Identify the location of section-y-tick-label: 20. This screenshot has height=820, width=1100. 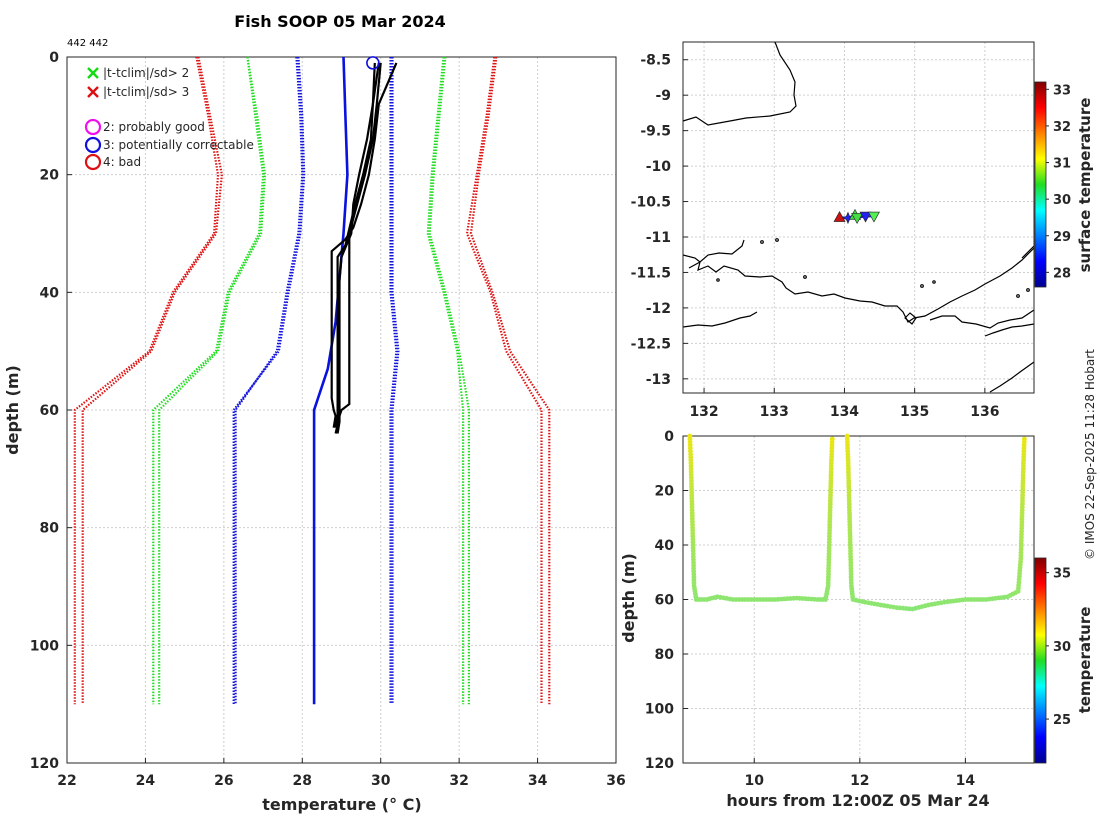
(665, 492).